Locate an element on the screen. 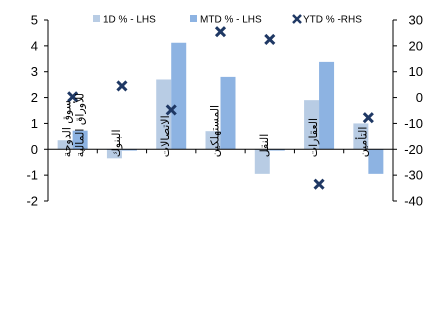 The width and height of the screenshot is (435, 327). right-tick-label-1: 20 is located at coordinates (416, 45).